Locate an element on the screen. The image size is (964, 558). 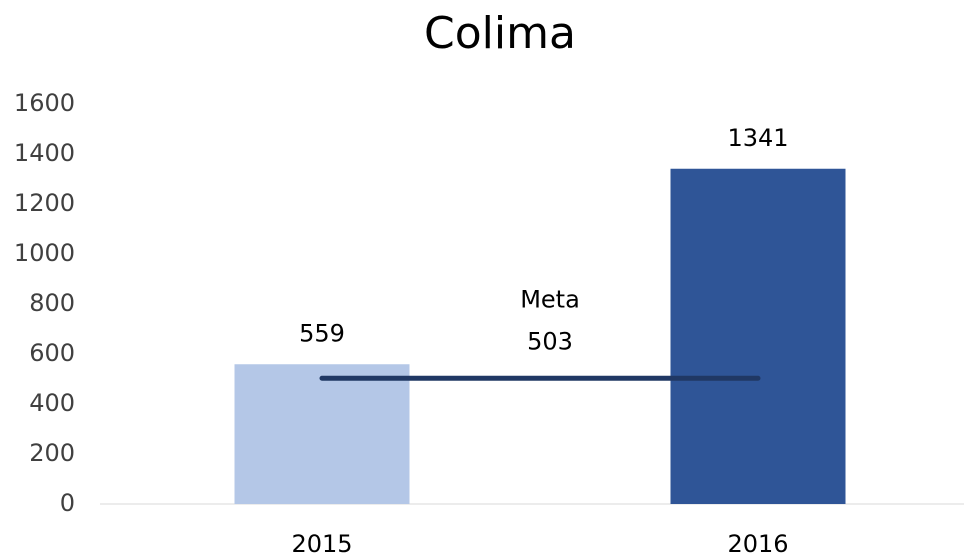
x-tick-label: 2016 is located at coordinates (757, 544).